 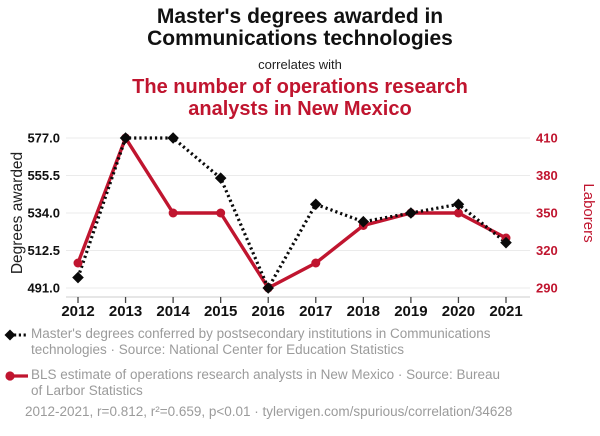 What do you see at coordinates (16, 376) in the screenshot?
I see `circle-solid-line-icon` at bounding box center [16, 376].